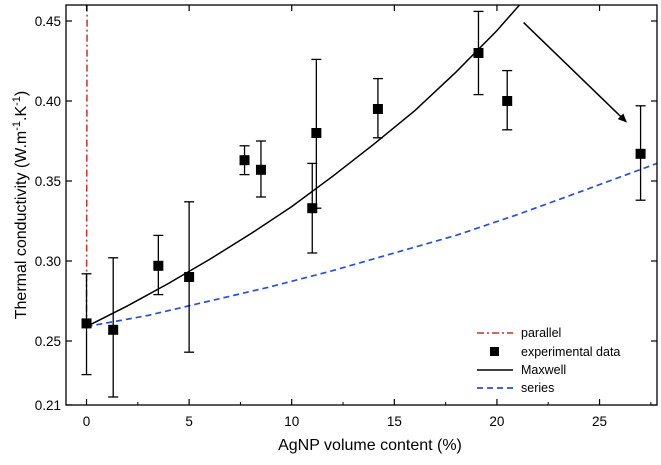 This screenshot has width=661, height=465. Describe the element at coordinates (599, 421) in the screenshot. I see `x-tick-label: 25` at that location.